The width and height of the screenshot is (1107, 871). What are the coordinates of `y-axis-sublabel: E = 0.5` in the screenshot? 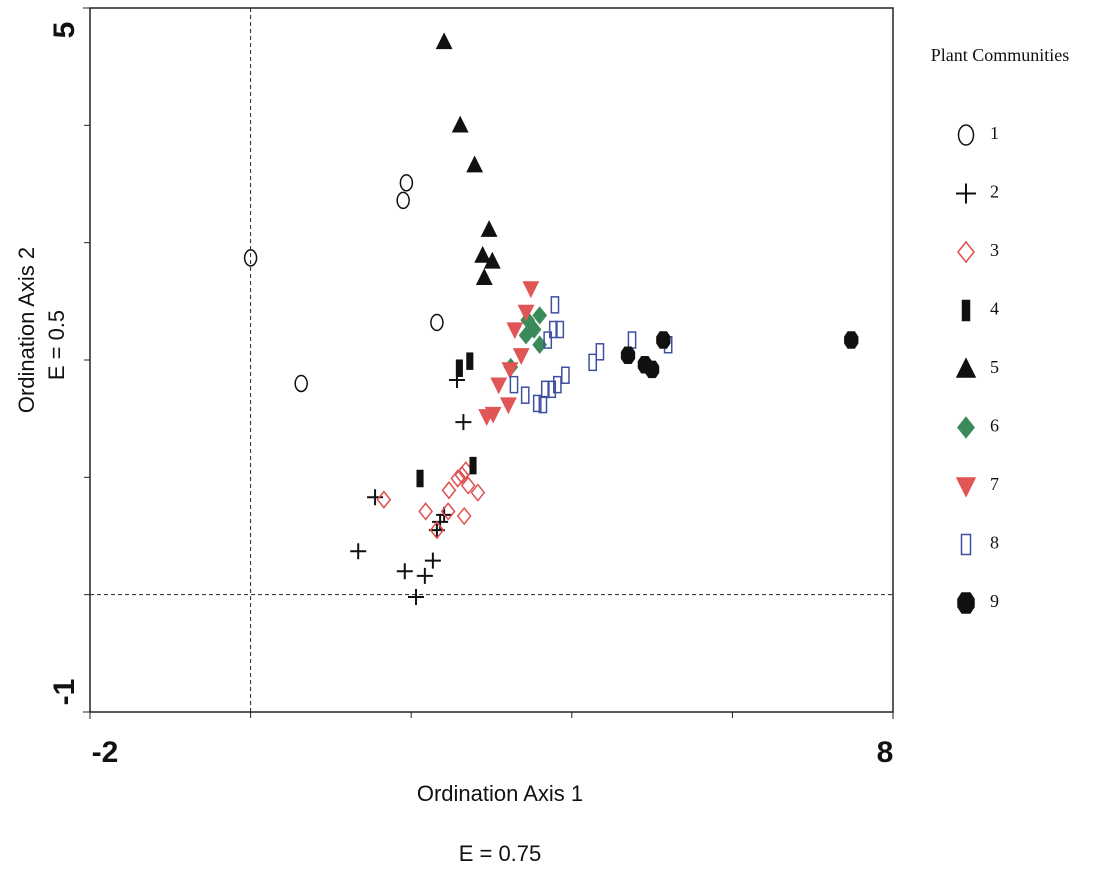 It's located at (56, 345).